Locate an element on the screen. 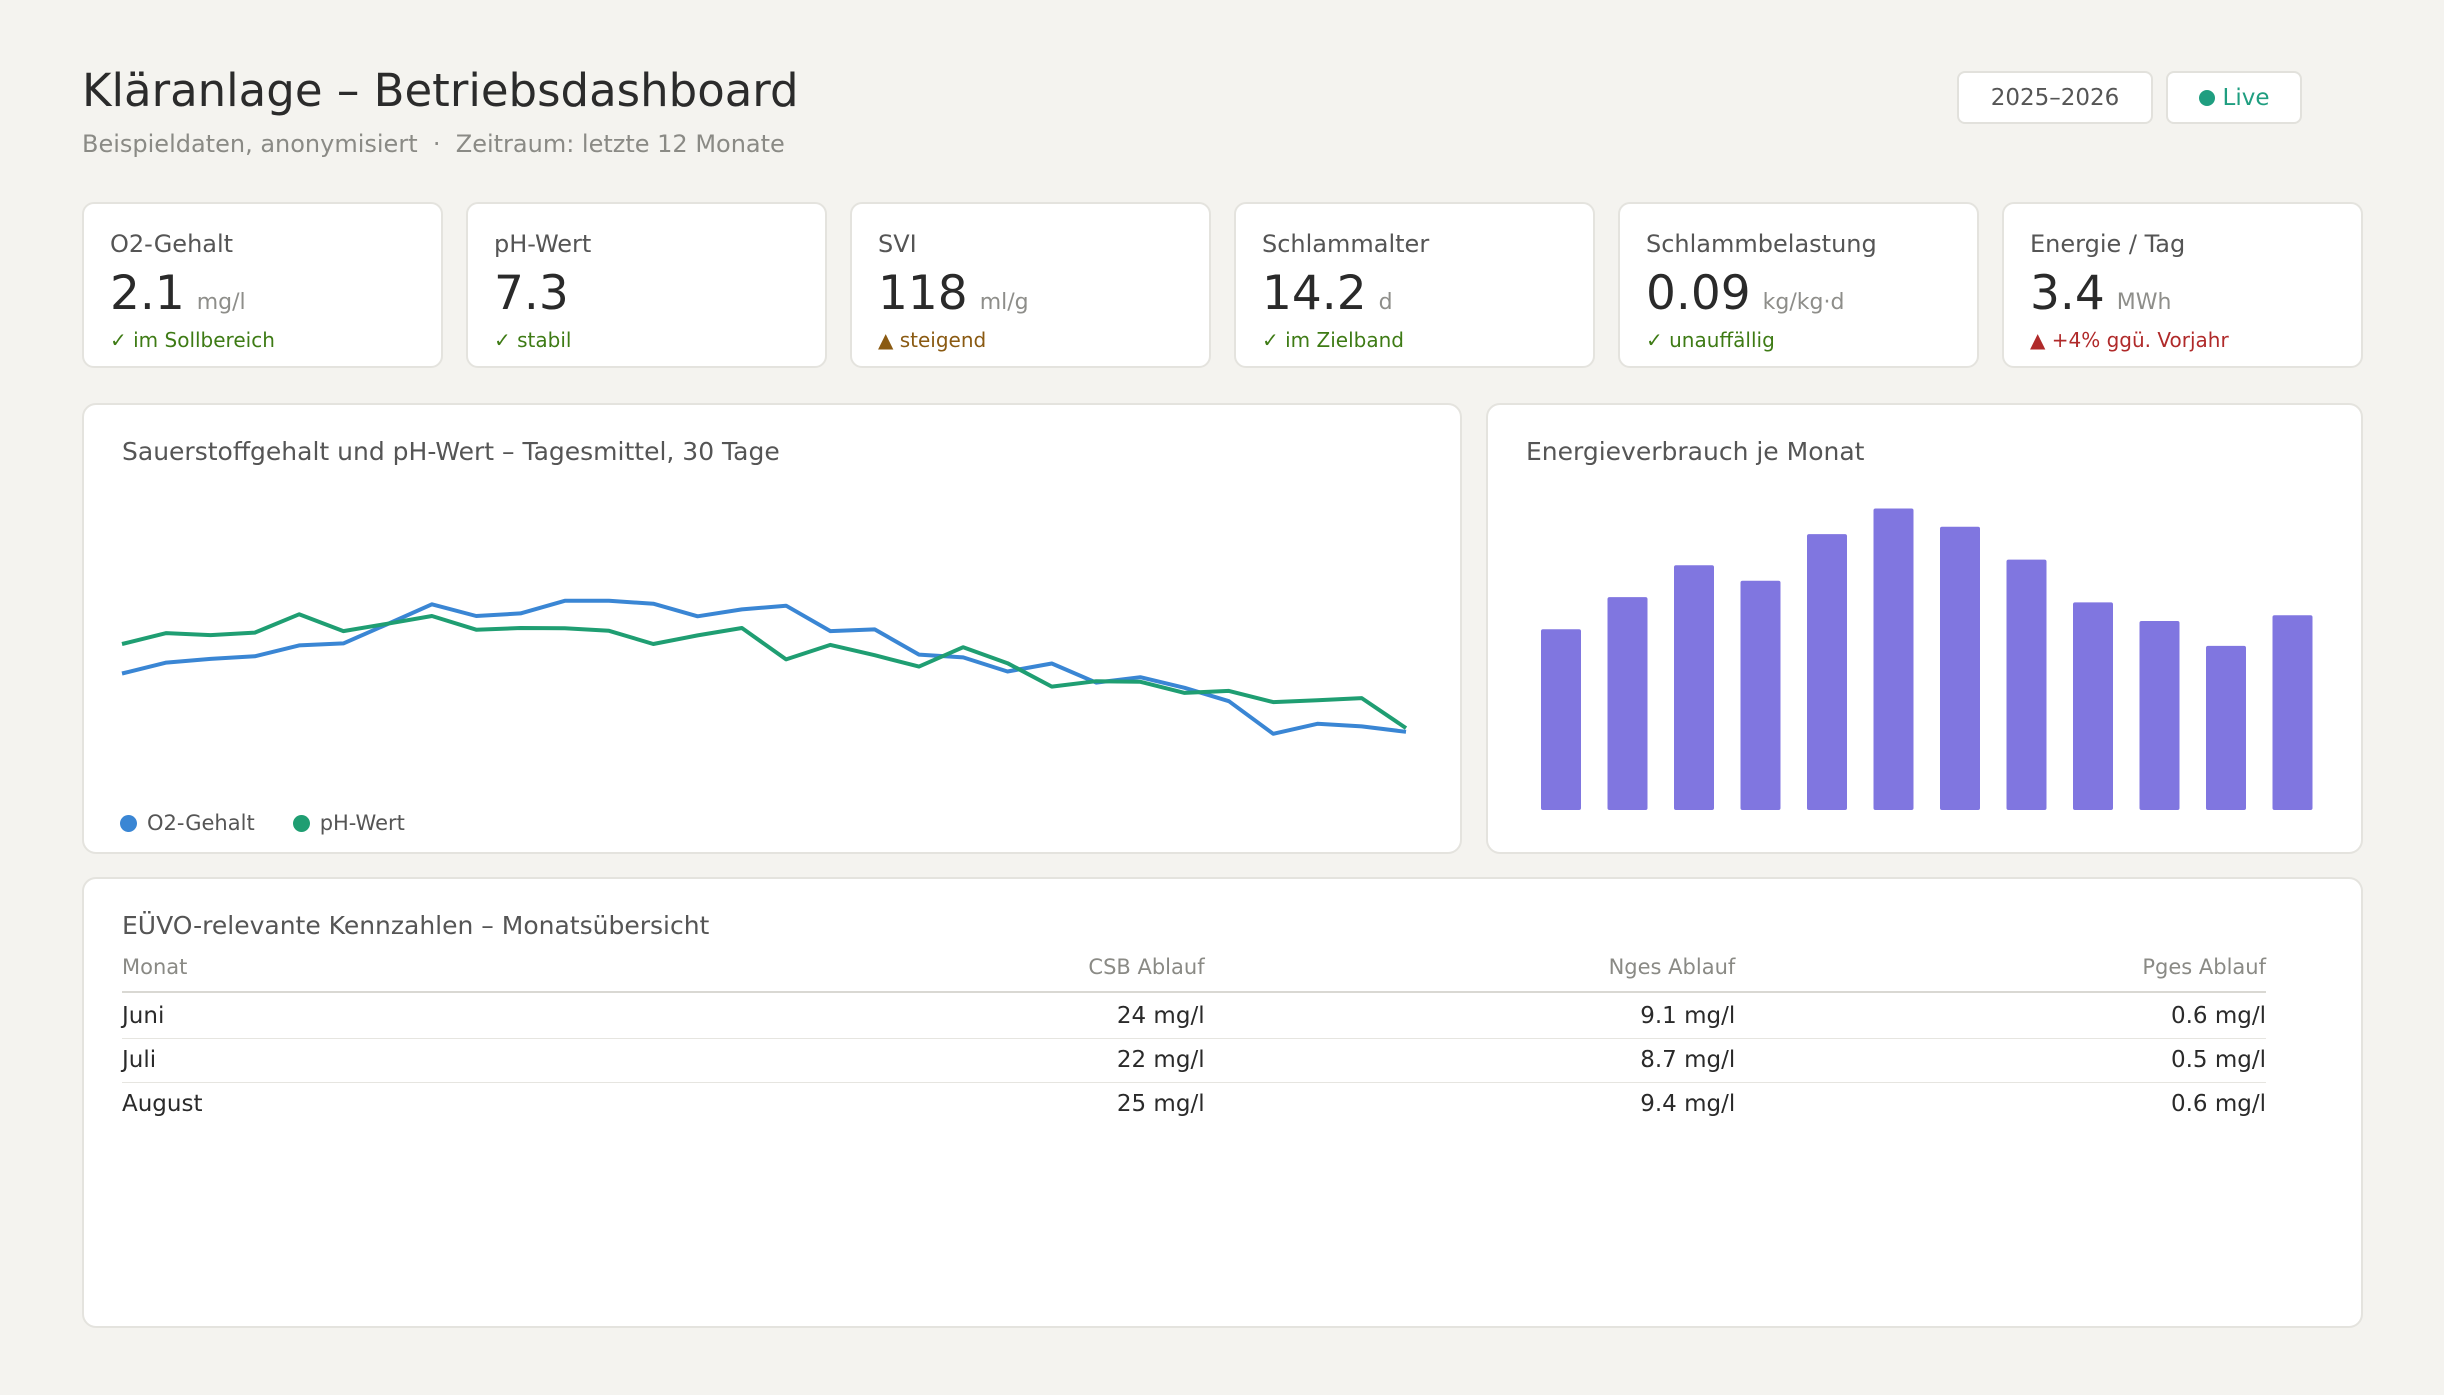 The width and height of the screenshot is (2444, 1395). line-chart is located at coordinates (764, 667).